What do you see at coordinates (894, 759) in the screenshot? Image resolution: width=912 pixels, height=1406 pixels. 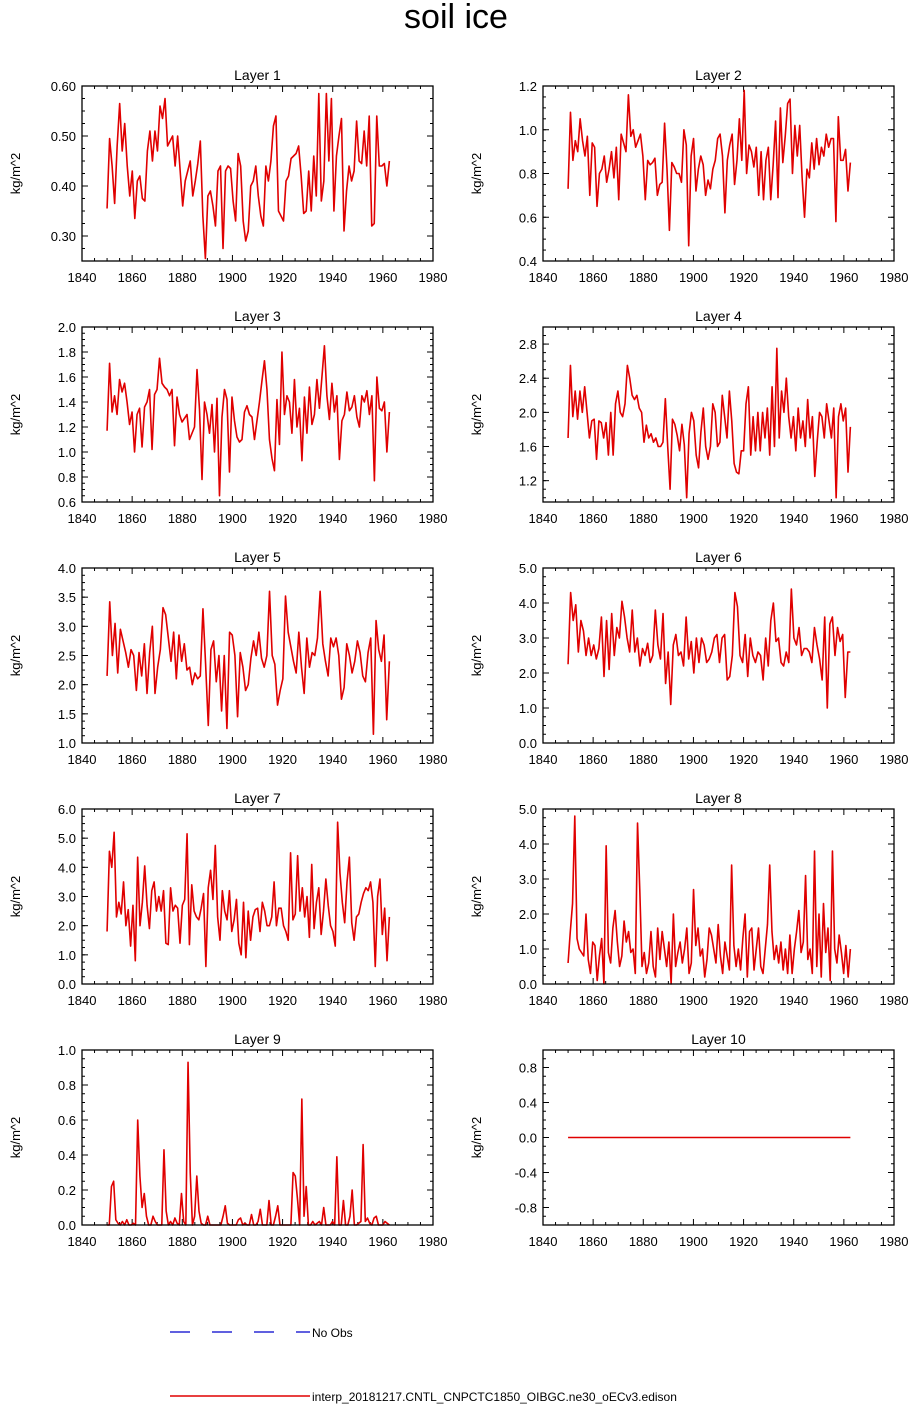 I see `layer-6-xtick-label: 1980` at bounding box center [894, 759].